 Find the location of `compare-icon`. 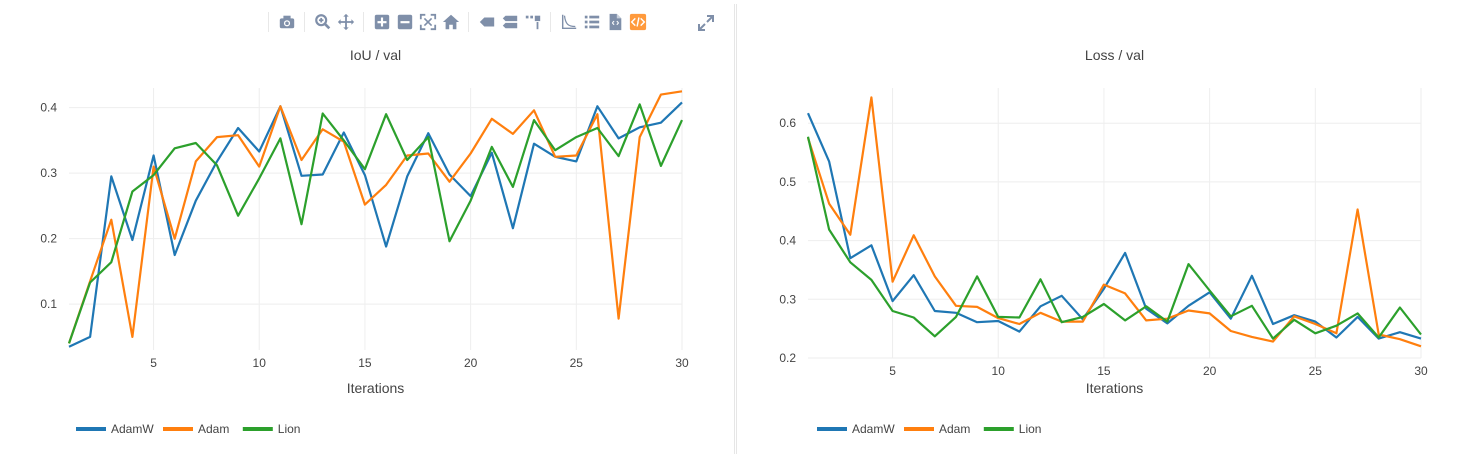

compare-icon is located at coordinates (509, 22).